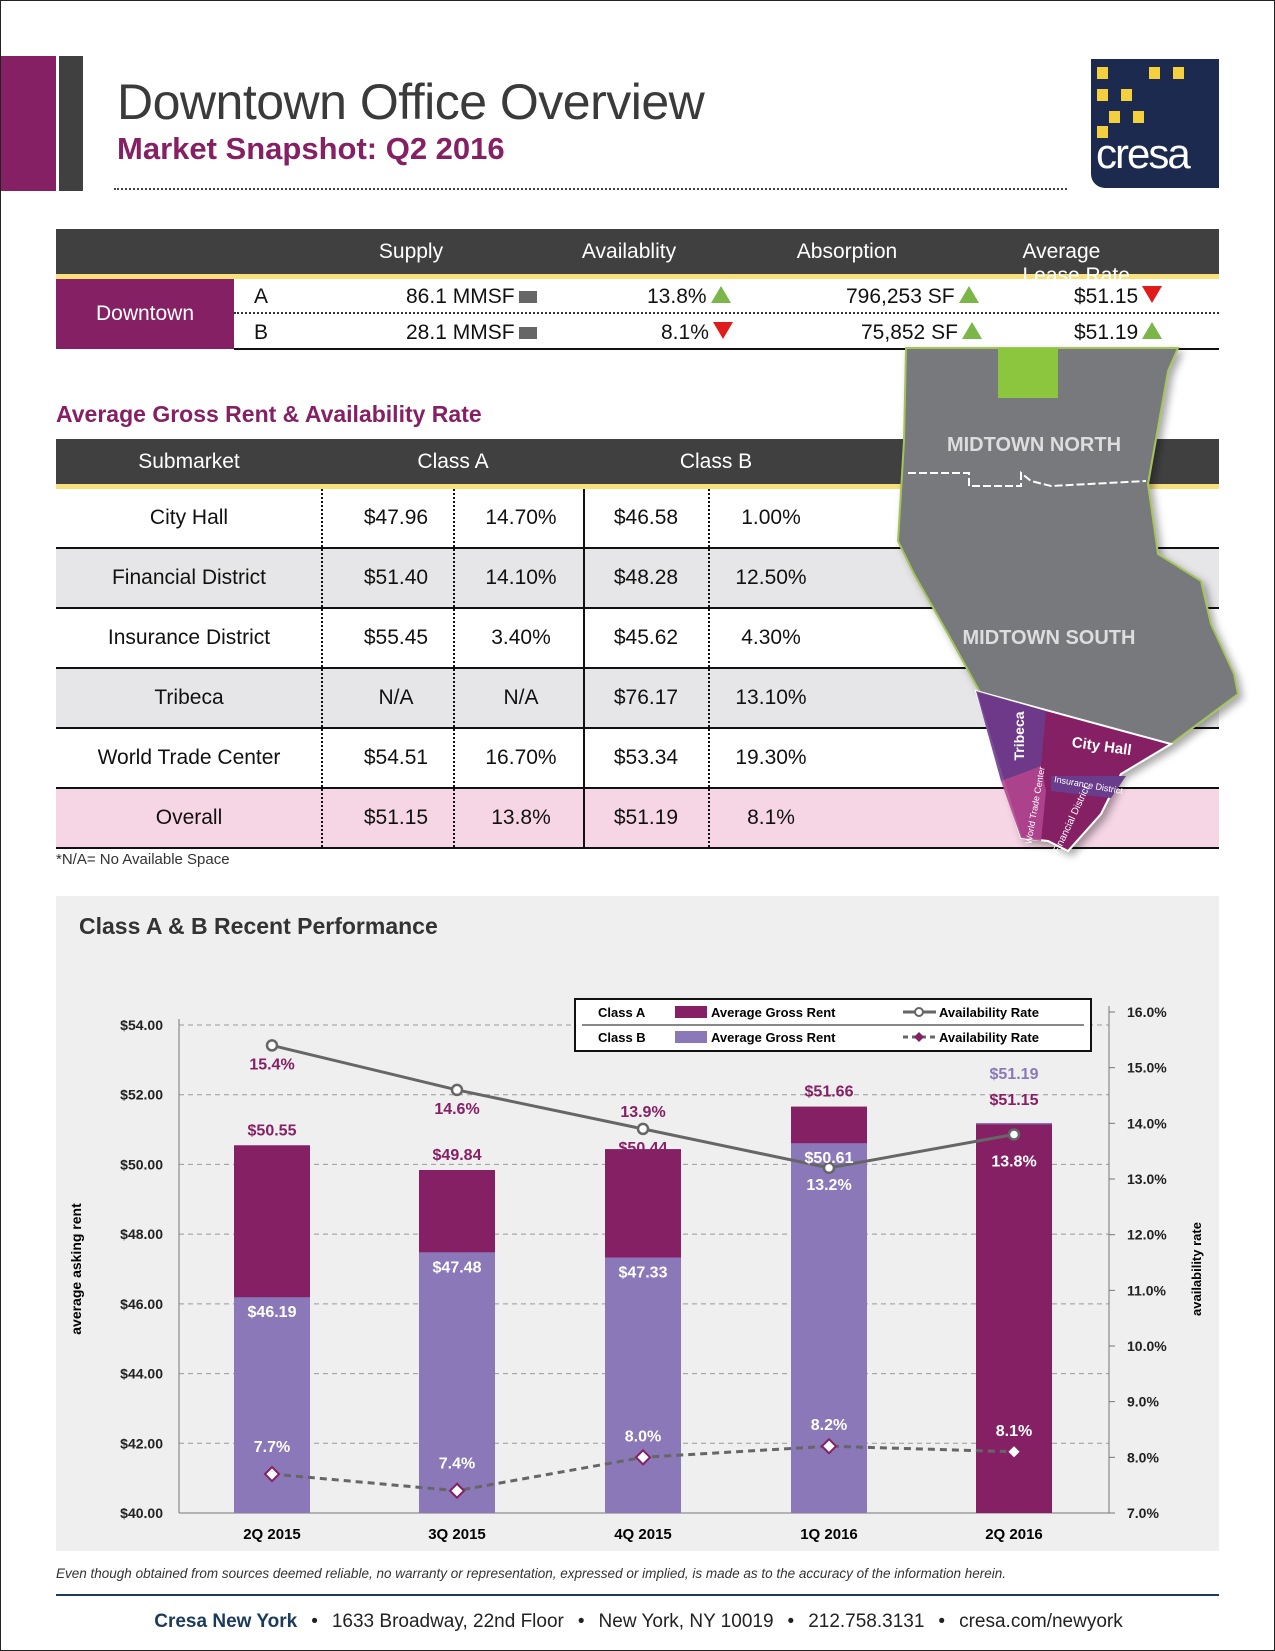  What do you see at coordinates (1147, 1179) in the screenshot?
I see `y2-tick-label: 13.0%` at bounding box center [1147, 1179].